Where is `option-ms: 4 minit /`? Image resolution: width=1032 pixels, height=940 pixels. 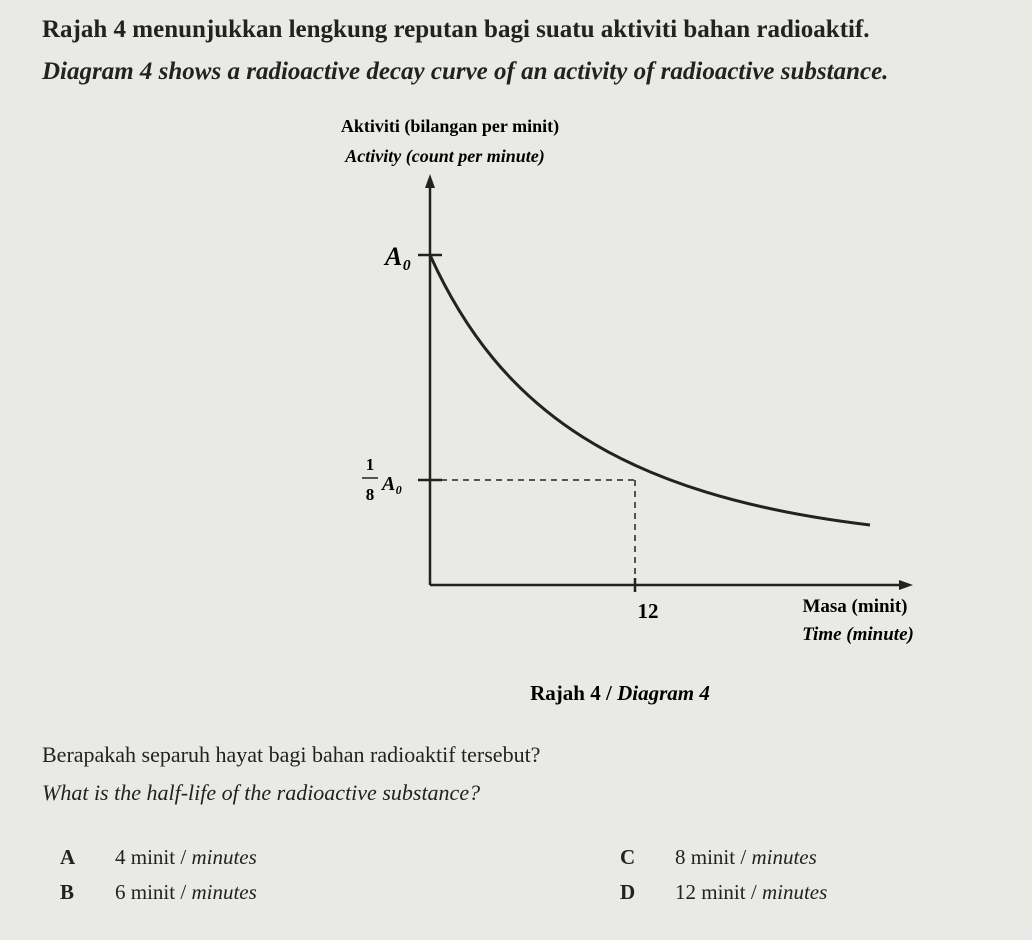
option-ms: 4 minit / is located at coordinates (151, 857).